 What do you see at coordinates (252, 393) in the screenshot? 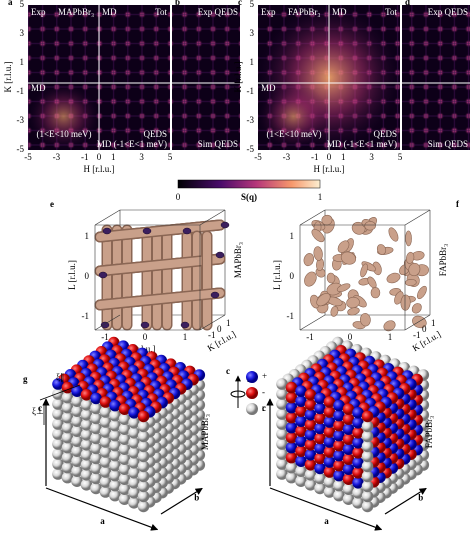
I see `legend-sphere` at bounding box center [252, 393].